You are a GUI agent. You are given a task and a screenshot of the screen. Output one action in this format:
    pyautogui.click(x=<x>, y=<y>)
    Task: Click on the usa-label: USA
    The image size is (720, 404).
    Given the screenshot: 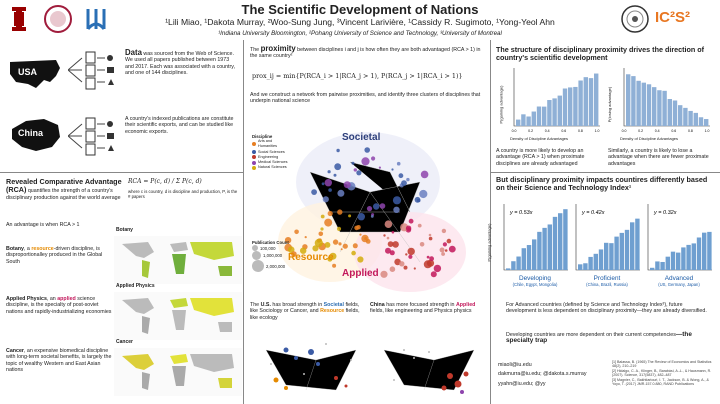 What is the action you would take?
    pyautogui.click(x=28, y=72)
    